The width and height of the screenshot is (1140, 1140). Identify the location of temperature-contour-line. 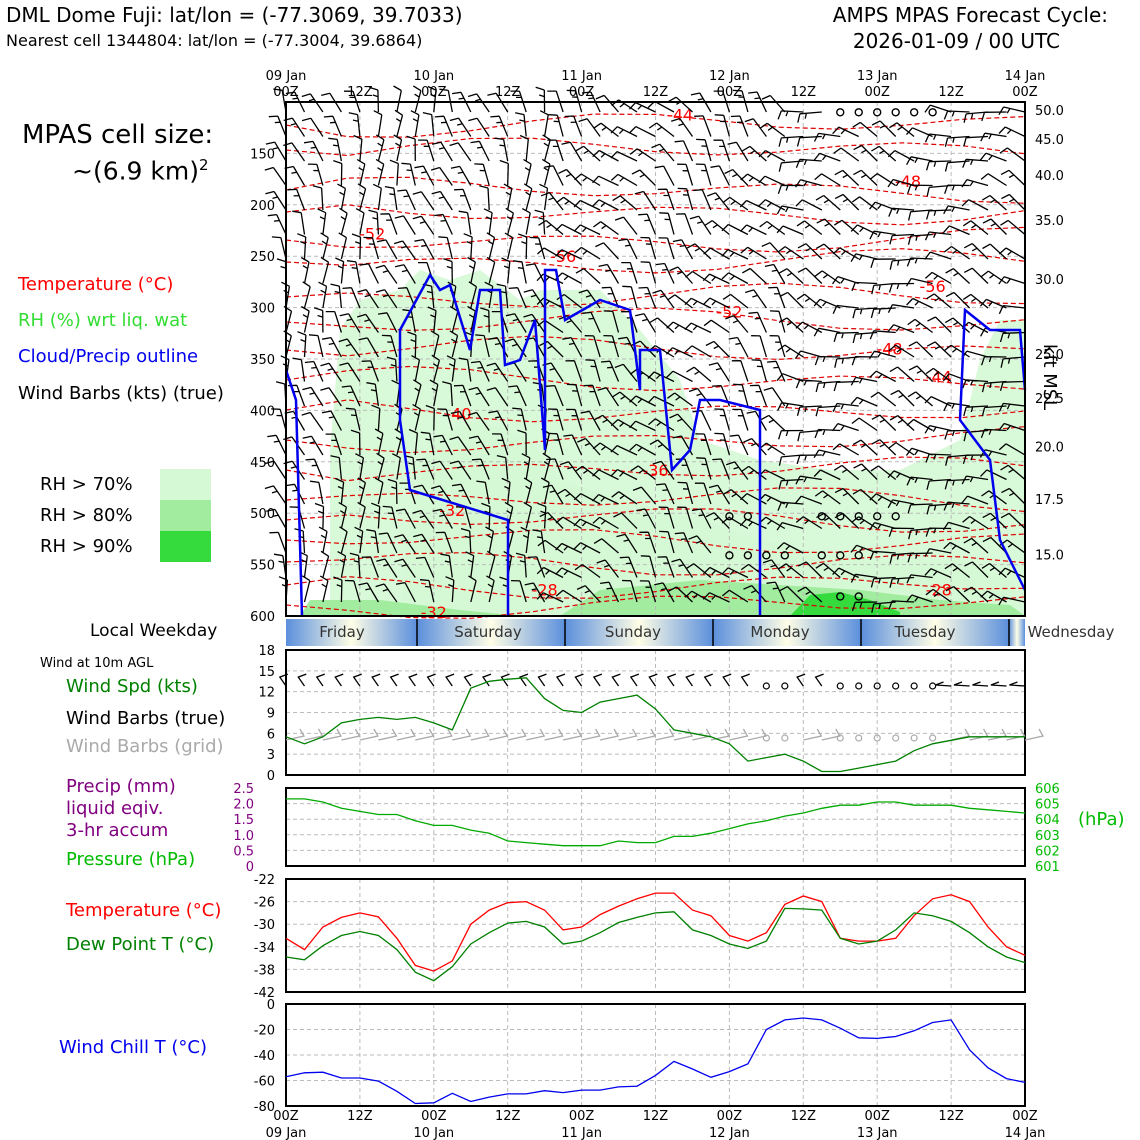
(655, 563).